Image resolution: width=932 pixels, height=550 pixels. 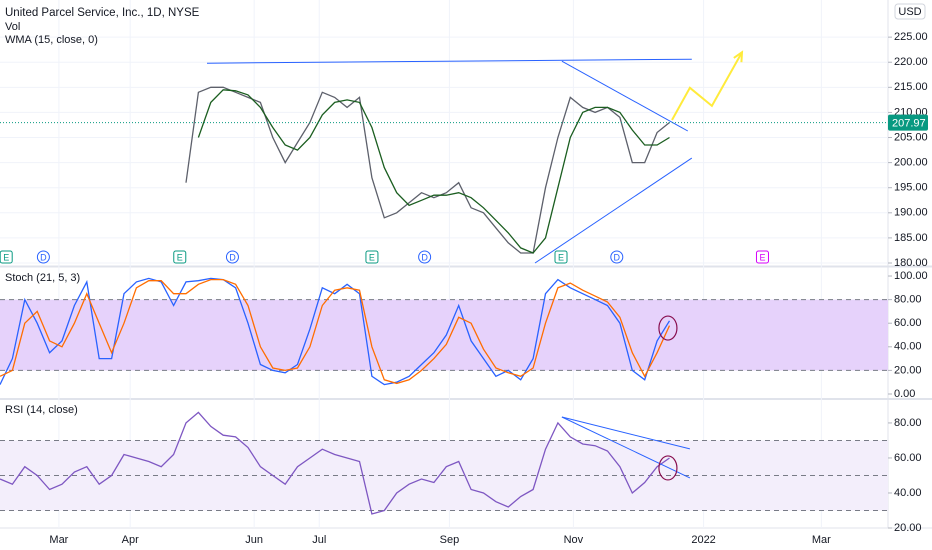 I want to click on x-tick-label: Jun, so click(x=254, y=540).